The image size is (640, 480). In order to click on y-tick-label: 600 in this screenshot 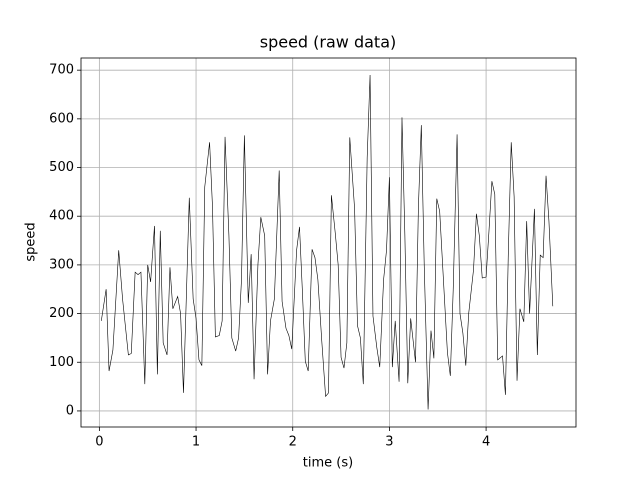, I will do `click(61, 118)`.